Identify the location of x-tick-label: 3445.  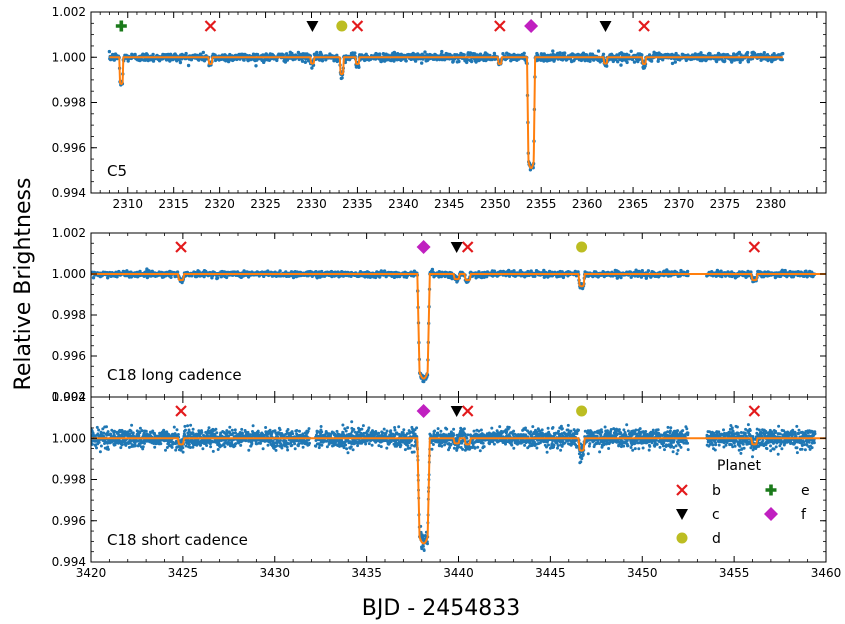
(550, 573).